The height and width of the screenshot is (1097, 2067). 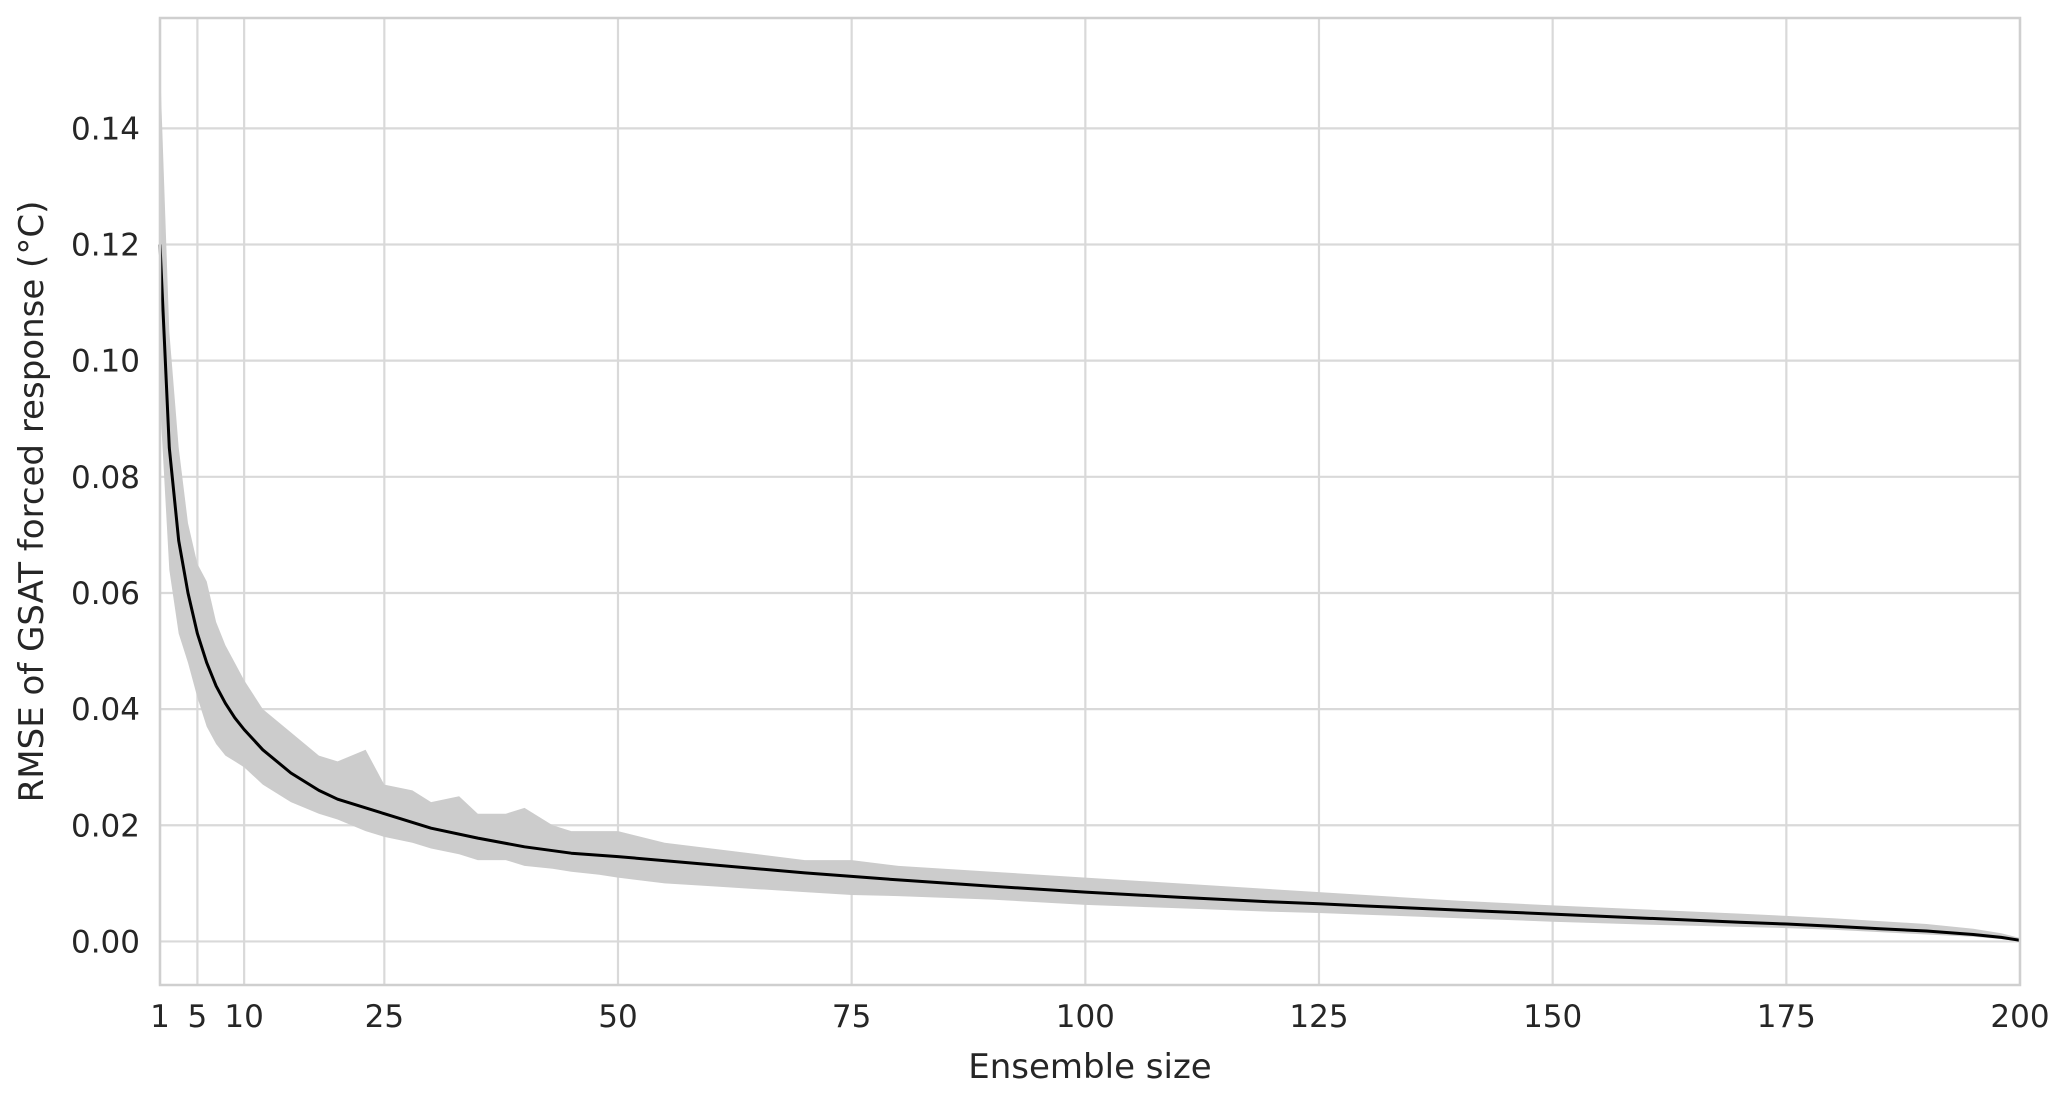 What do you see at coordinates (851, 1017) in the screenshot?
I see `x-tick-label: 75` at bounding box center [851, 1017].